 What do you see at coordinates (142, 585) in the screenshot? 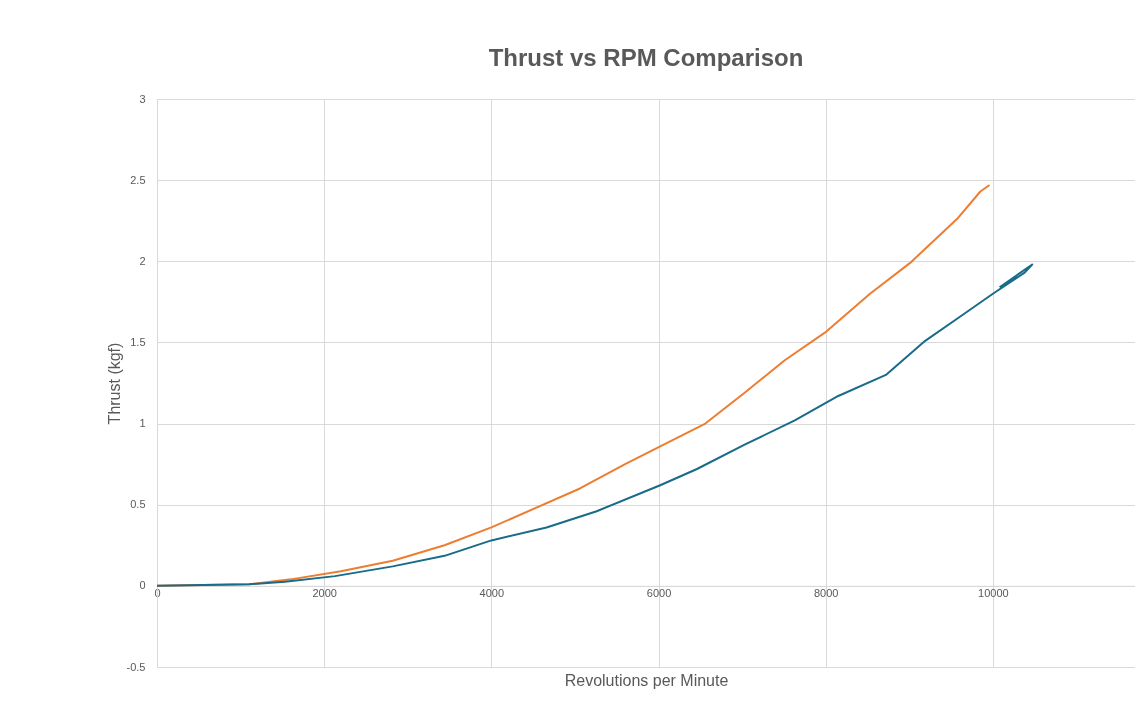
I see `y-tick-label: 0` at bounding box center [142, 585].